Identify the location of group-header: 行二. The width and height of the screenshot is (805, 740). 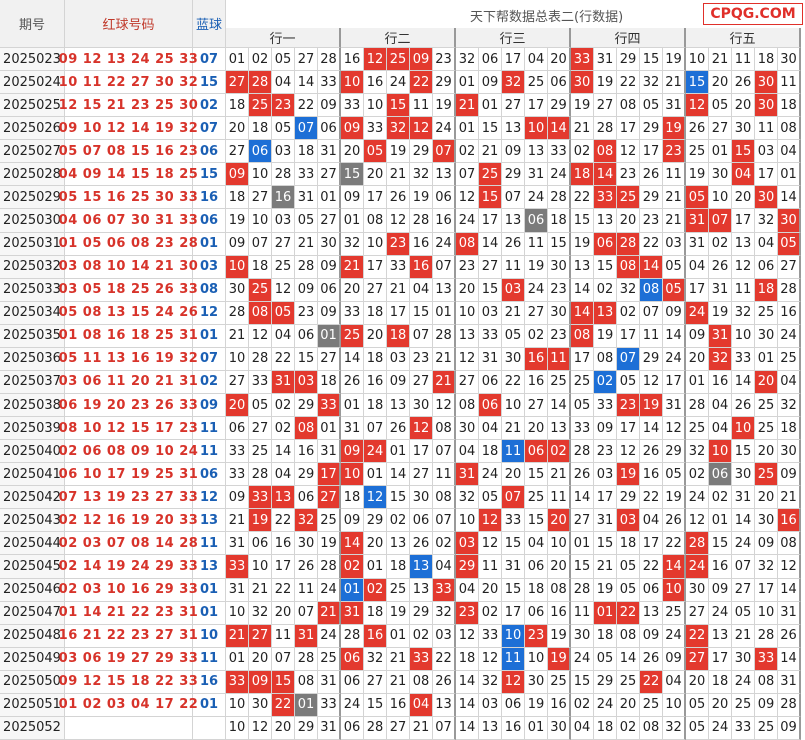
(398, 38).